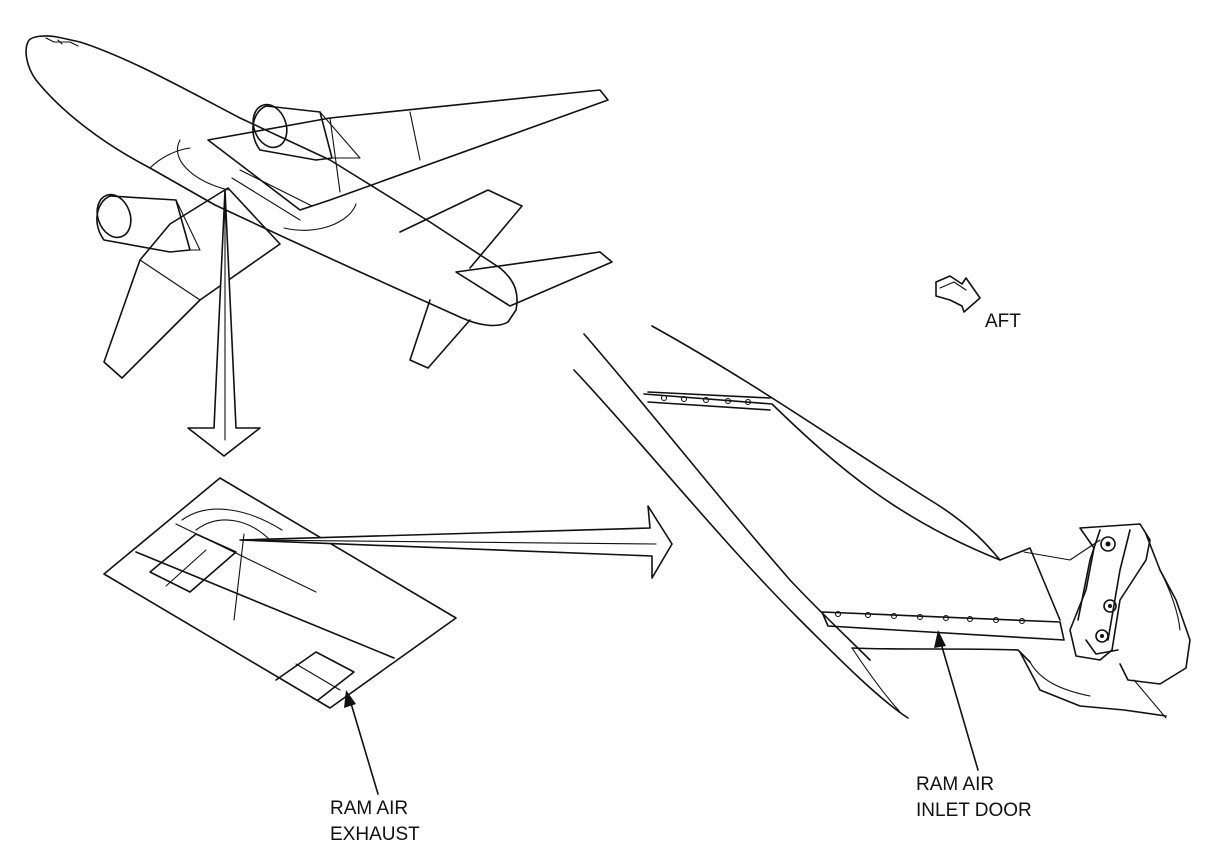 The height and width of the screenshot is (863, 1205). Describe the element at coordinates (456, 542) in the screenshot. I see `callout-arrow-right` at that location.